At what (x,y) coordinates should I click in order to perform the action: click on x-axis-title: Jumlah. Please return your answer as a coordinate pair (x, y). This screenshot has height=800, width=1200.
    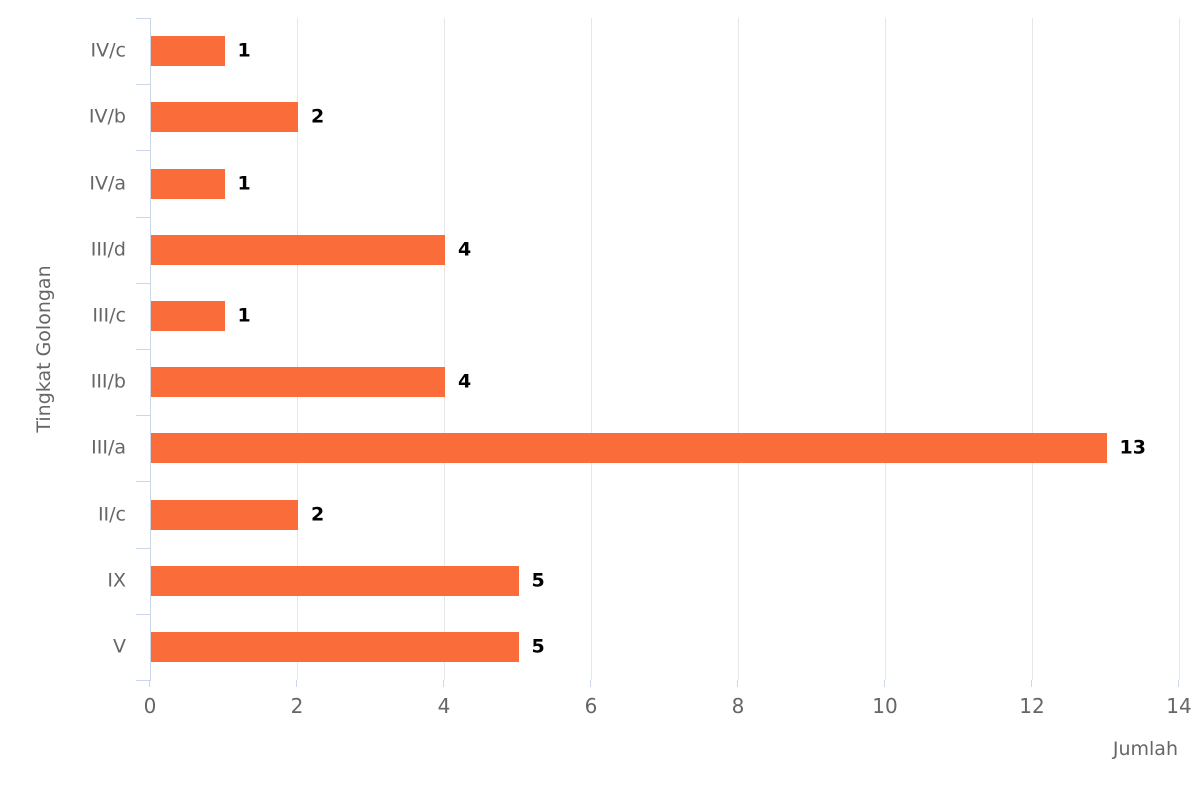
    Looking at the image, I should click on (1145, 749).